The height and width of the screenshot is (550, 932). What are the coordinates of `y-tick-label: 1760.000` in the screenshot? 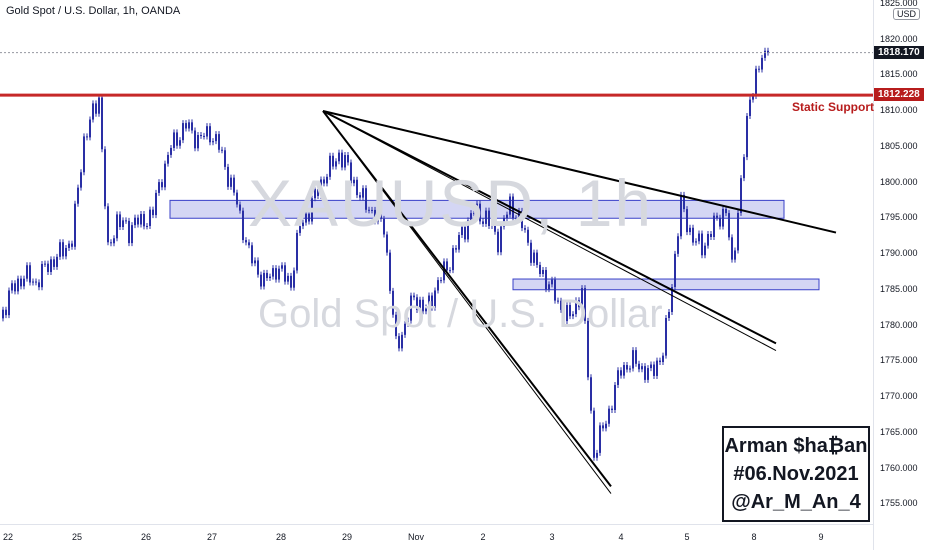 It's located at (899, 467).